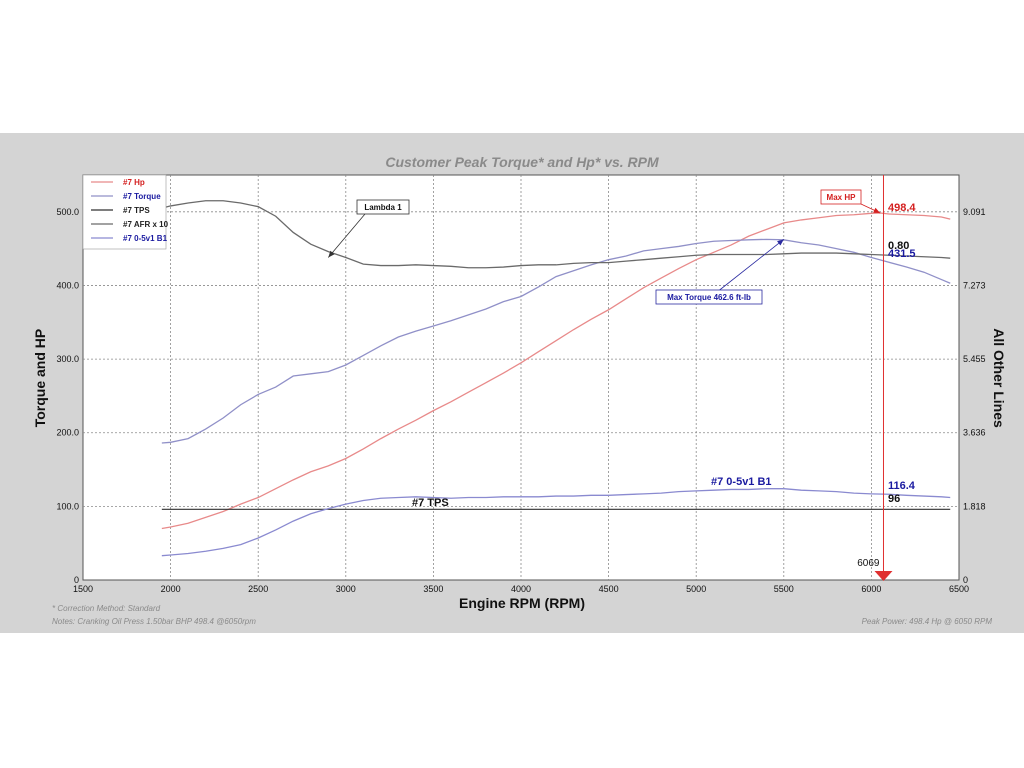 Image resolution: width=1024 pixels, height=768 pixels. I want to click on y2-axis-ticks: 0 1.818 3.636 5.455 7.273 9.091, so click(974, 396).